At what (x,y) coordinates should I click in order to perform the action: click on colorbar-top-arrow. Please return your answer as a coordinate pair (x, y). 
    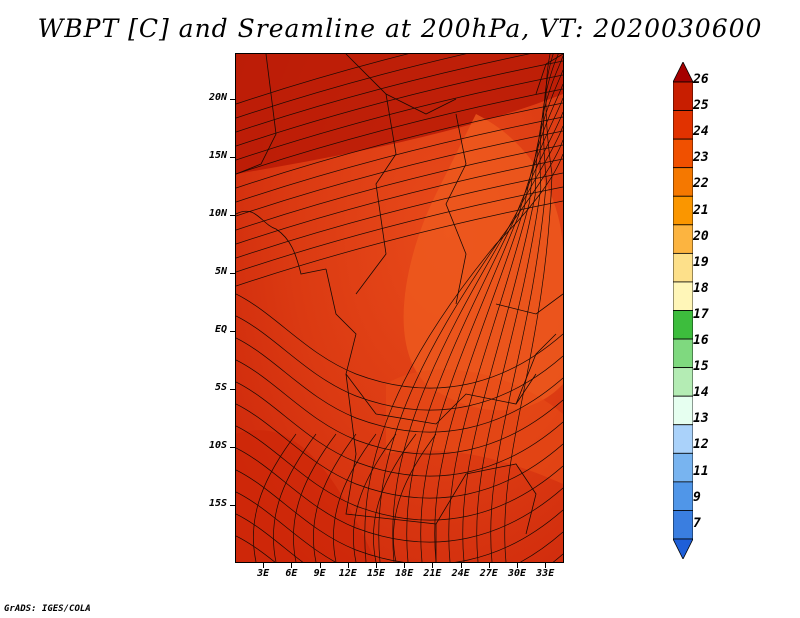
    Looking at the image, I should click on (683, 72).